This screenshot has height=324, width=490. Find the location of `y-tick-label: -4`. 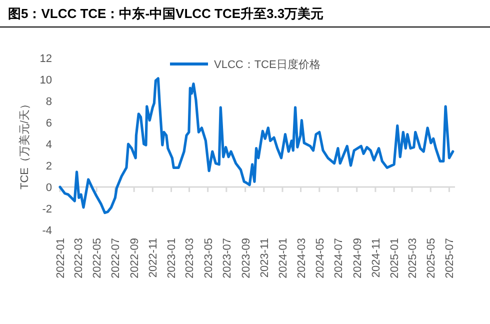

y-tick-label: -4 is located at coordinates (47, 231).